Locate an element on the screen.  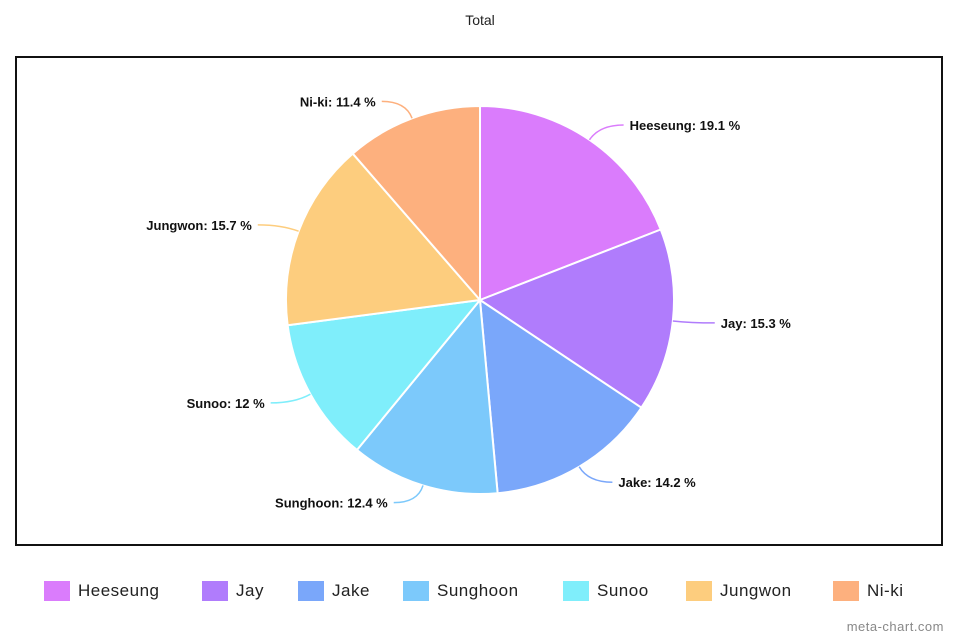
legend-item-sunghoon: Sunghoon is located at coordinates (461, 591).